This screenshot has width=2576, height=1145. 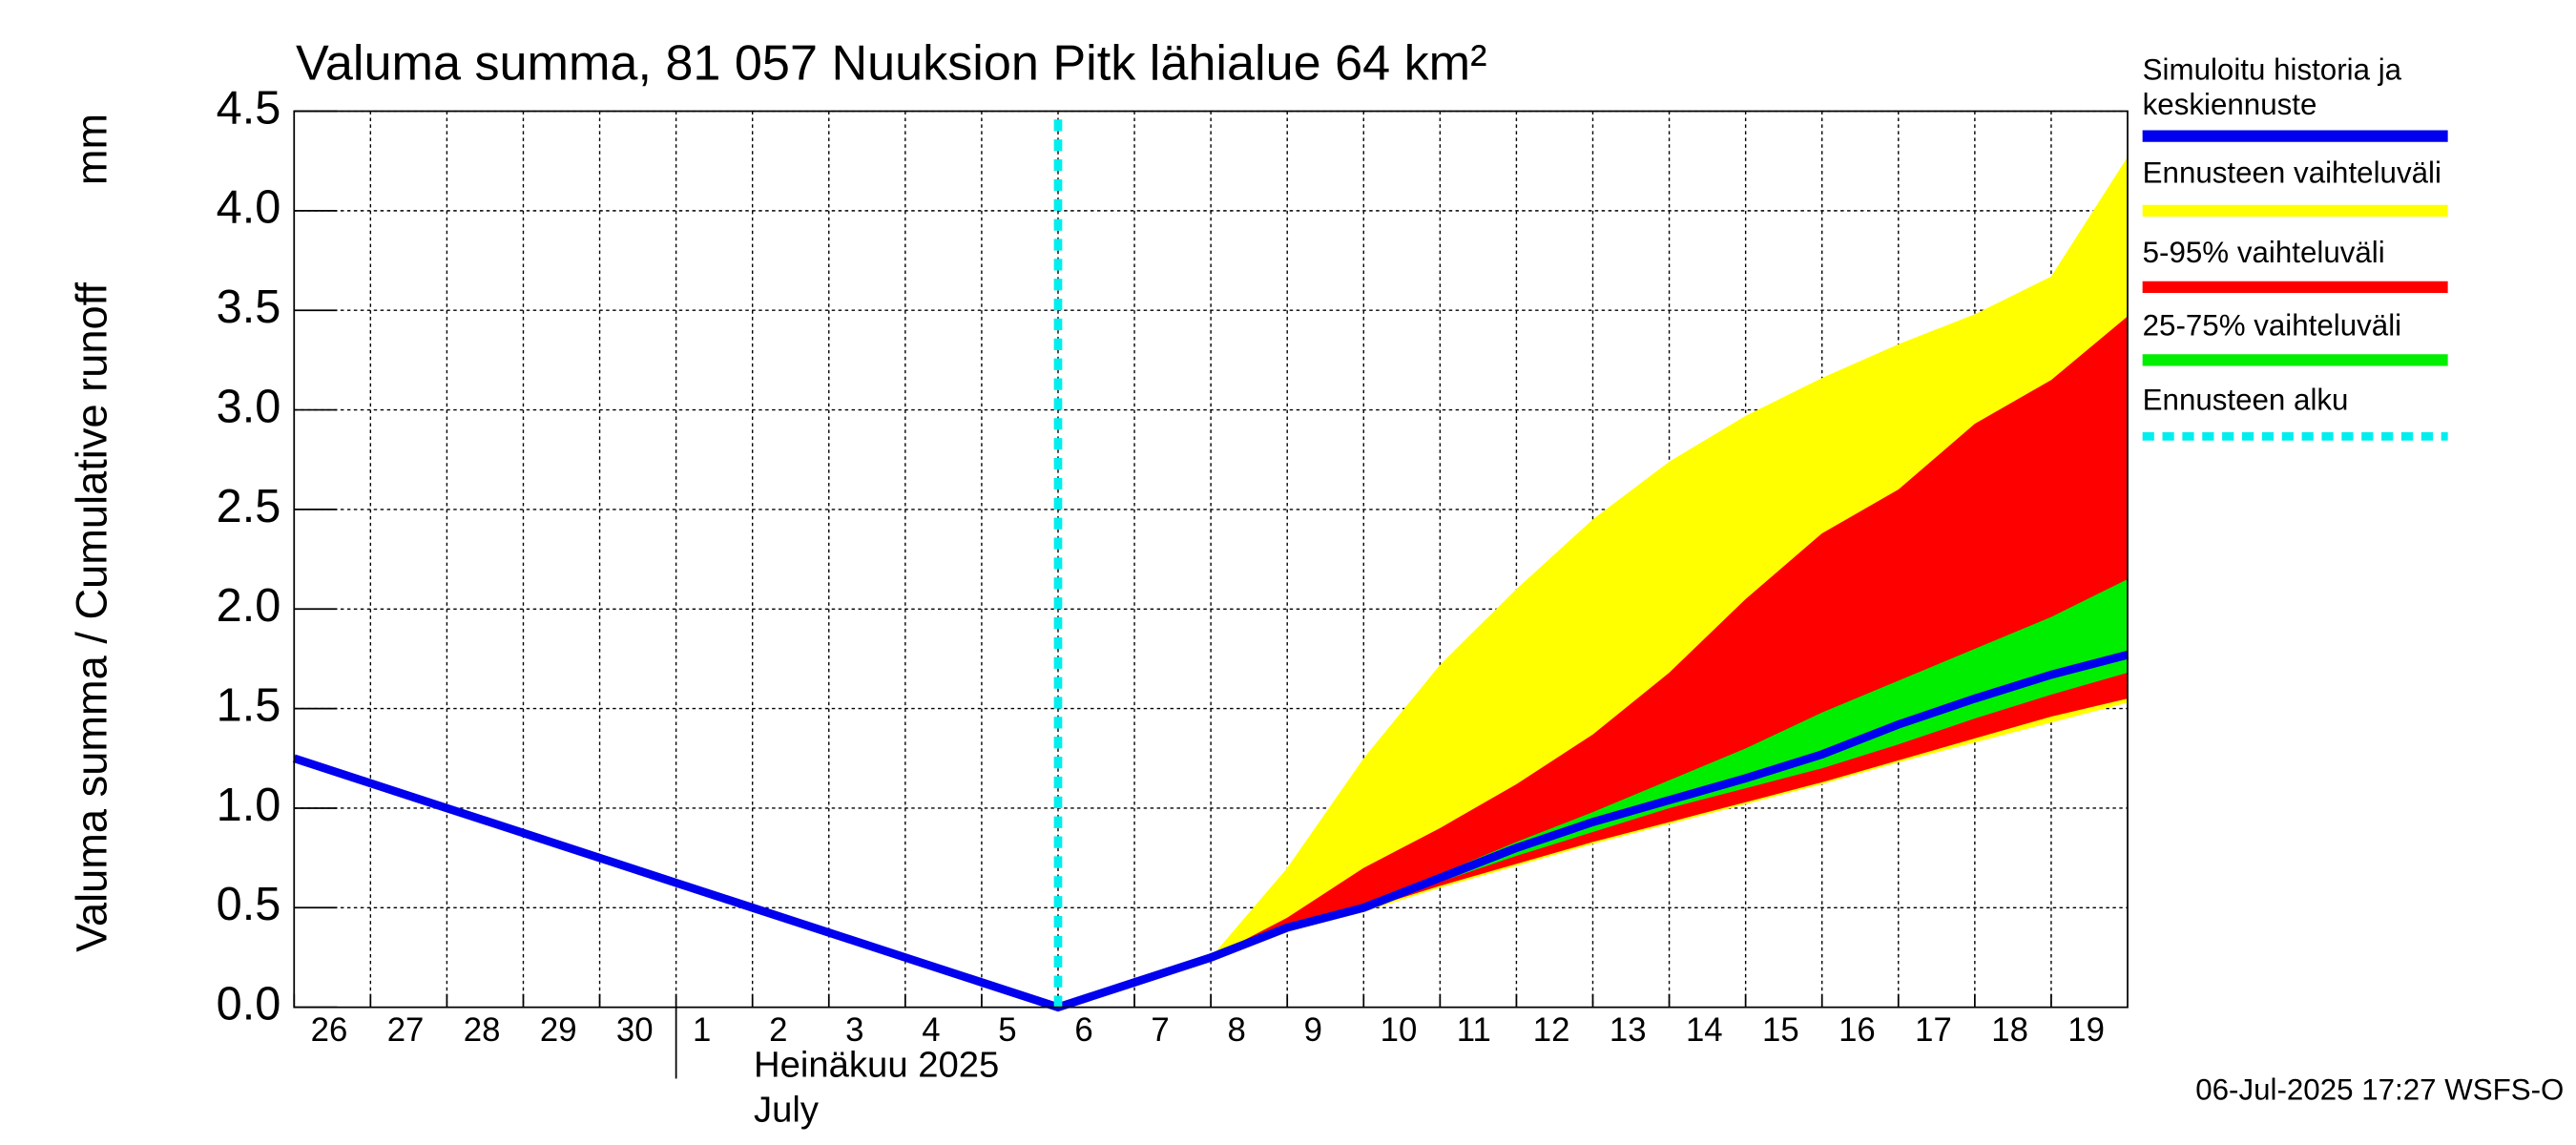 What do you see at coordinates (1313, 1030) in the screenshot?
I see `x-tick-label: 9` at bounding box center [1313, 1030].